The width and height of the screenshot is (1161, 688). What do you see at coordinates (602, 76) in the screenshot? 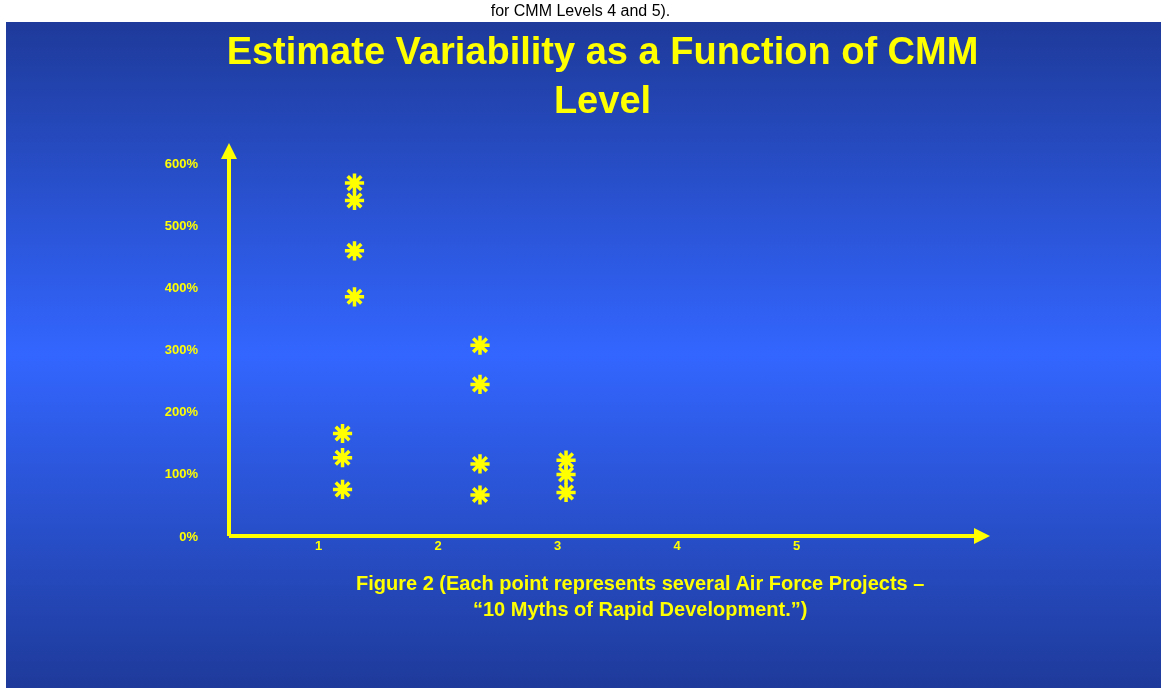
I see `chart-title: Estimate Variability as a Function of CMM Level` at bounding box center [602, 76].